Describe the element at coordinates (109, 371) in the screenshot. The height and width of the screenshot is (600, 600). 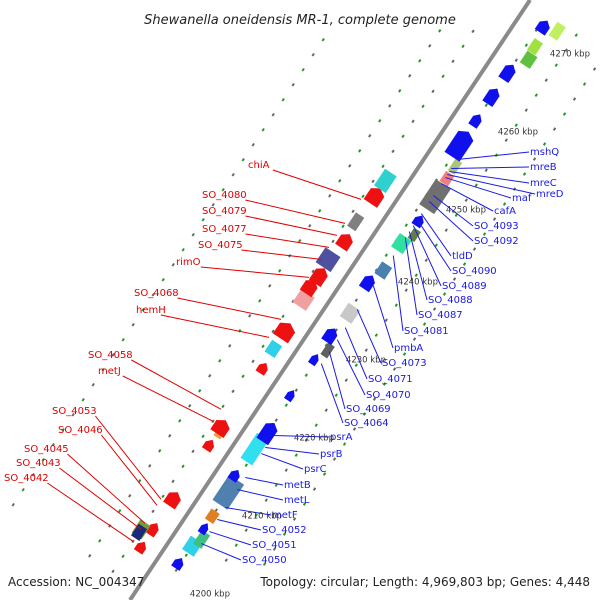
I see `gene-label: metJ` at that location.